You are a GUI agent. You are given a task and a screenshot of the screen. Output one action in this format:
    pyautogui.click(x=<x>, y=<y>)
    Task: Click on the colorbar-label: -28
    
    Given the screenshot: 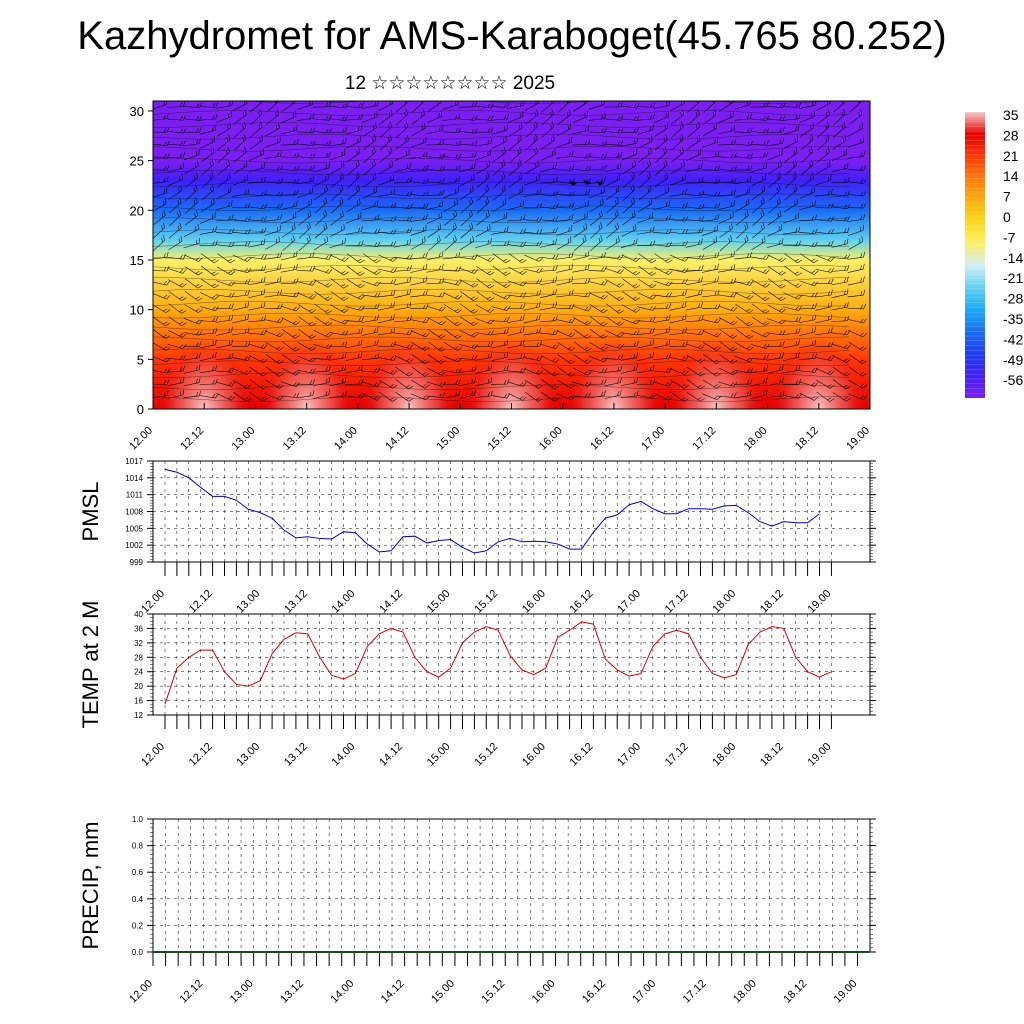 What is the action you would take?
    pyautogui.click(x=1013, y=299)
    